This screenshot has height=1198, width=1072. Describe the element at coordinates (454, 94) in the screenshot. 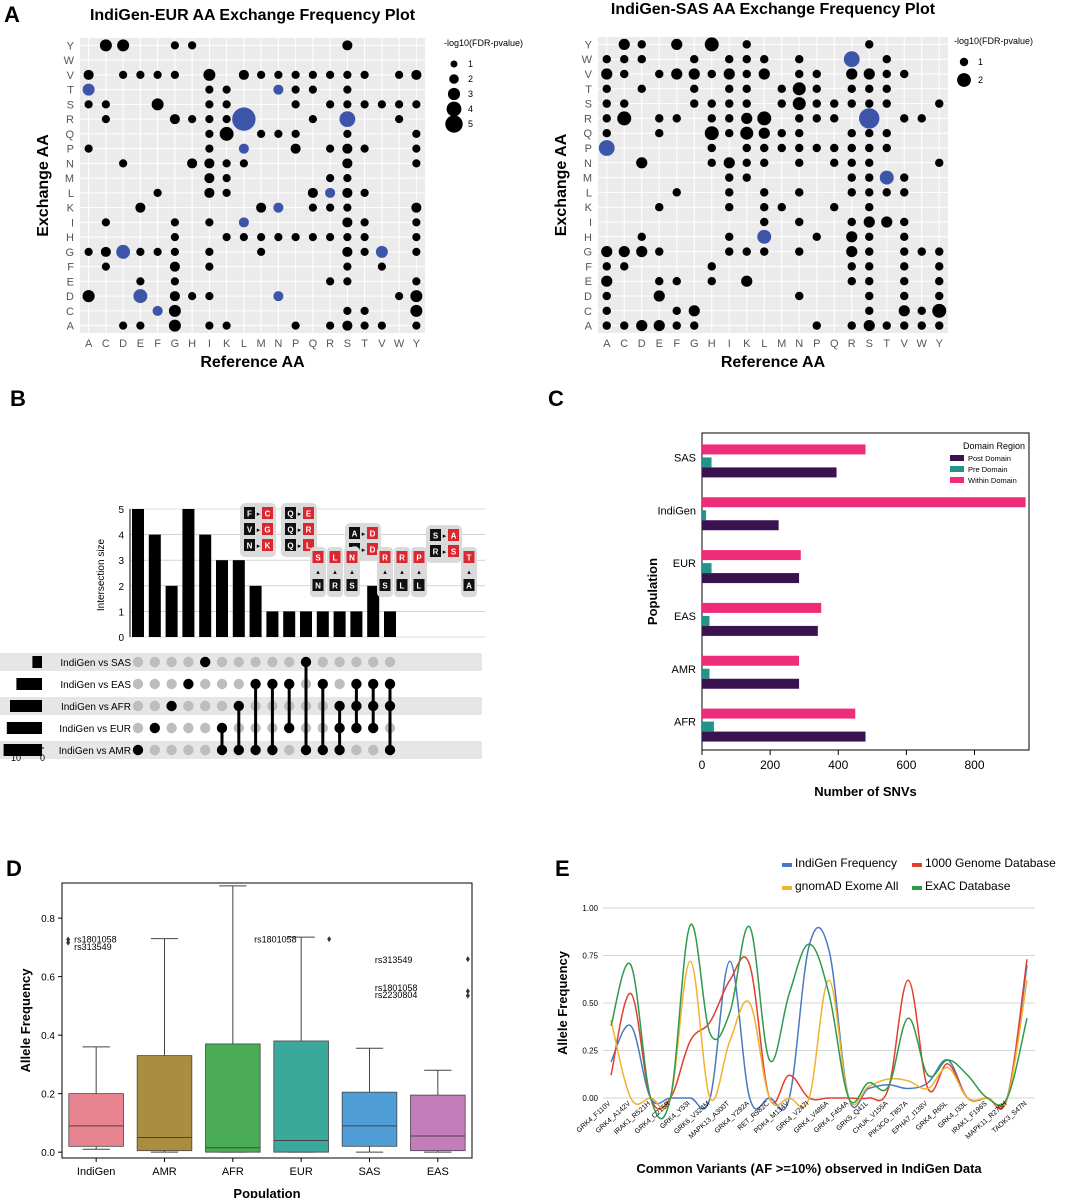

I see `legend-marker` at that location.